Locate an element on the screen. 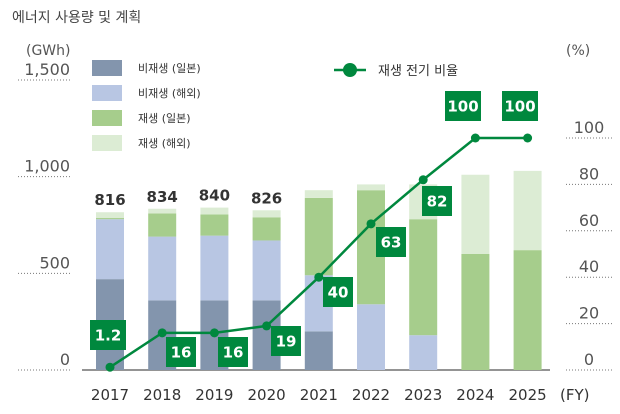  legend-line-marker is located at coordinates (350, 70).